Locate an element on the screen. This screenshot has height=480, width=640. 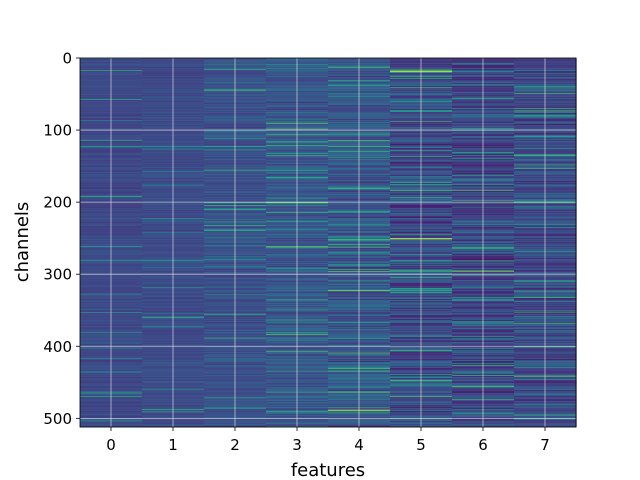
y-tick-label: 400 is located at coordinates (57, 347).